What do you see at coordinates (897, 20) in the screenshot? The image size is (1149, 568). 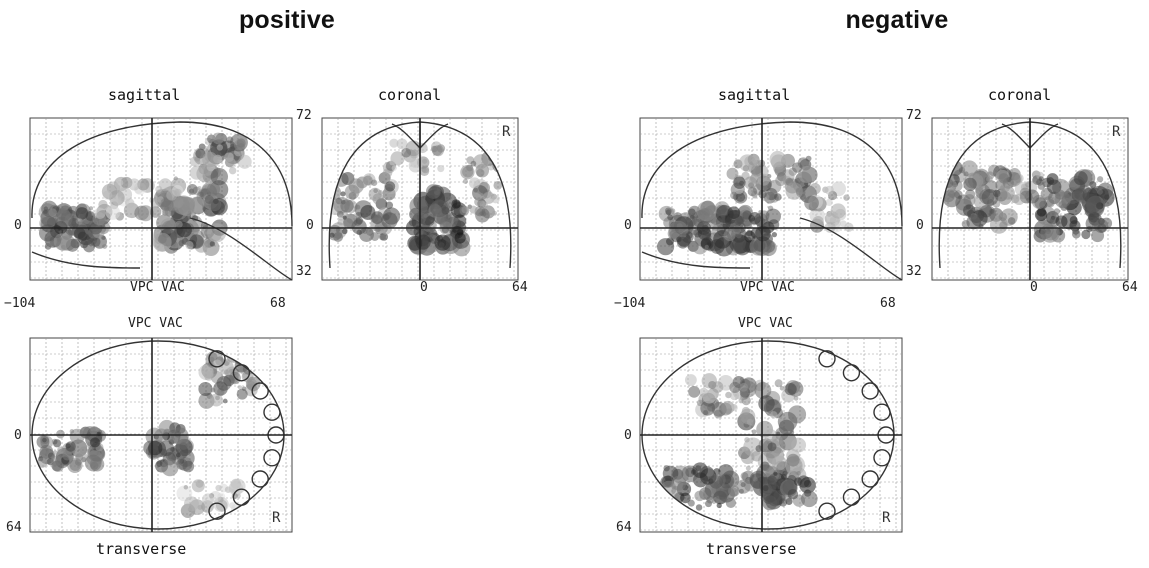 I see `panel-title: negative` at bounding box center [897, 20].